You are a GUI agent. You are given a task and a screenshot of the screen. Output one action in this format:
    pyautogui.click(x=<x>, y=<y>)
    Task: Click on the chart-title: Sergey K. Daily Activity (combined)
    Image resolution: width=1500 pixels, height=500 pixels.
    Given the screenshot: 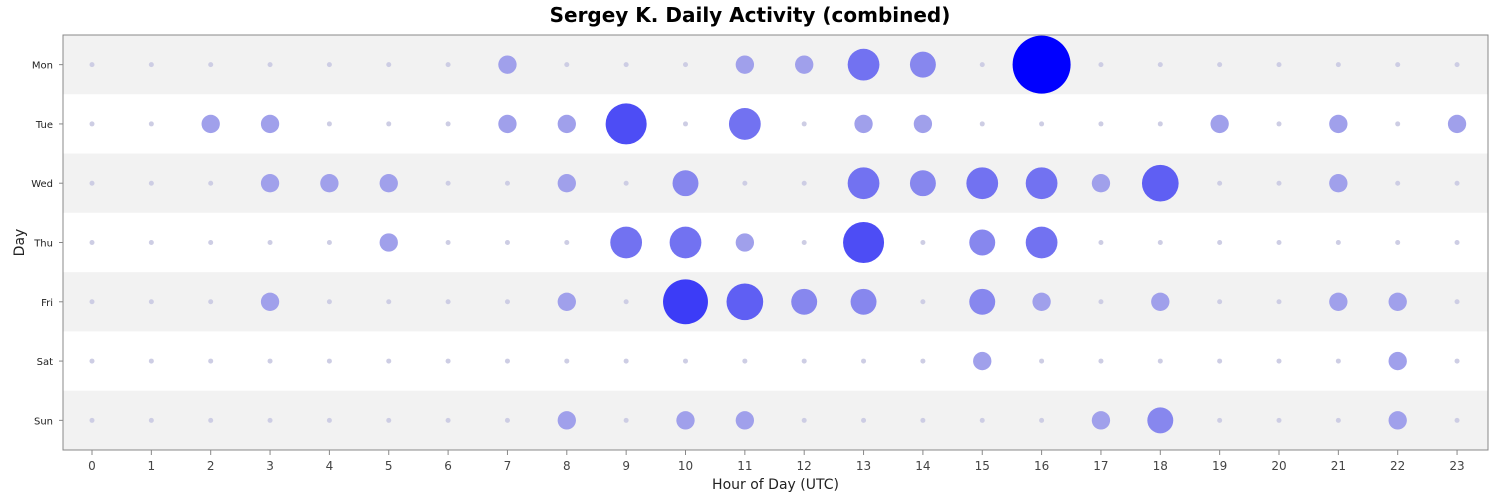 What is the action you would take?
    pyautogui.click(x=750, y=15)
    